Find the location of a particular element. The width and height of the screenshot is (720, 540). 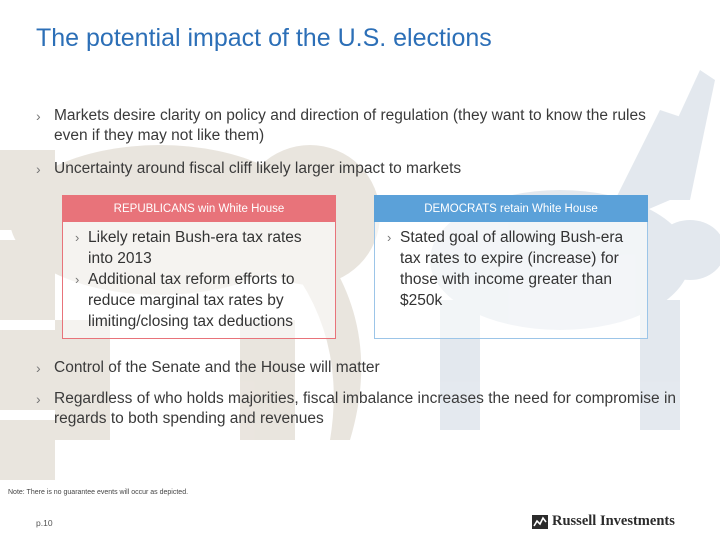

republicans-header: REPUBLICANS win White House is located at coordinates (199, 208).